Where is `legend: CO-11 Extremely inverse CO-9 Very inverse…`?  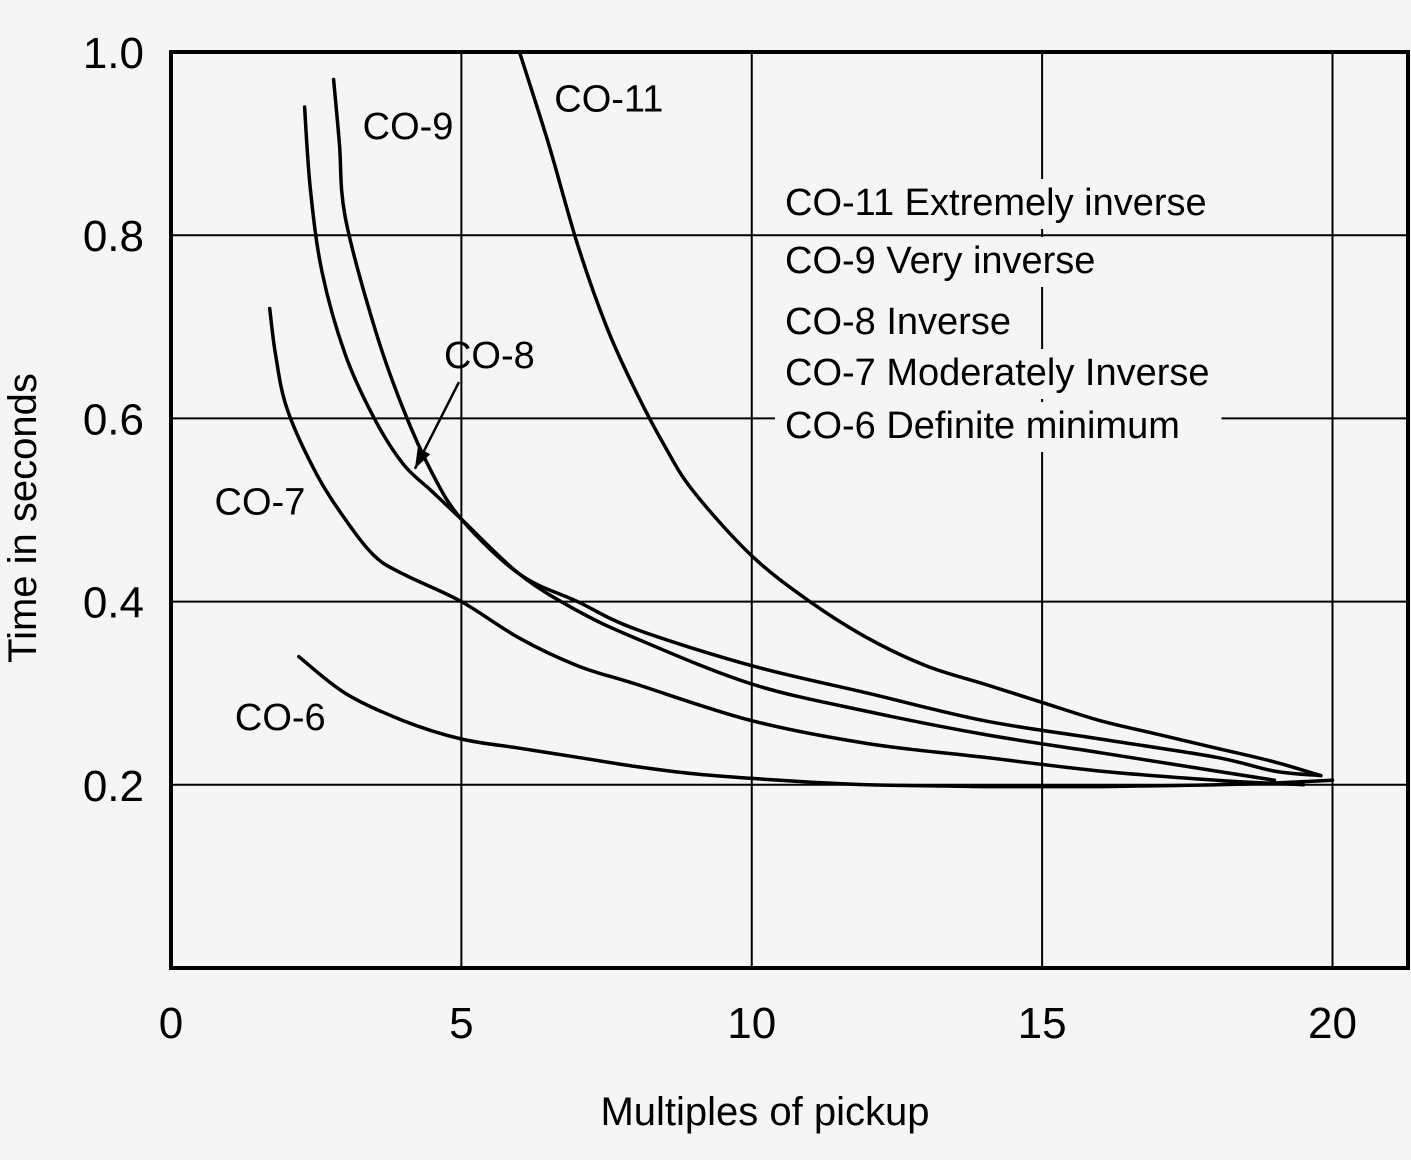
legend: CO-11 Extremely inverse CO-9 Very inverse… is located at coordinates (1019, 315).